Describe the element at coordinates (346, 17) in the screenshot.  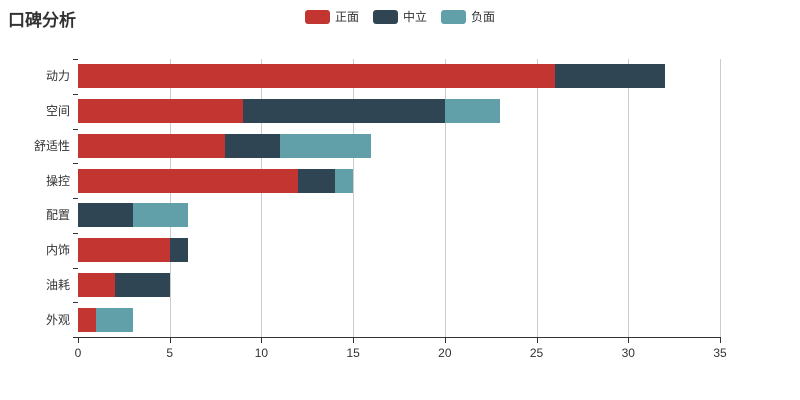
I see `legend-label: 正面` at that location.